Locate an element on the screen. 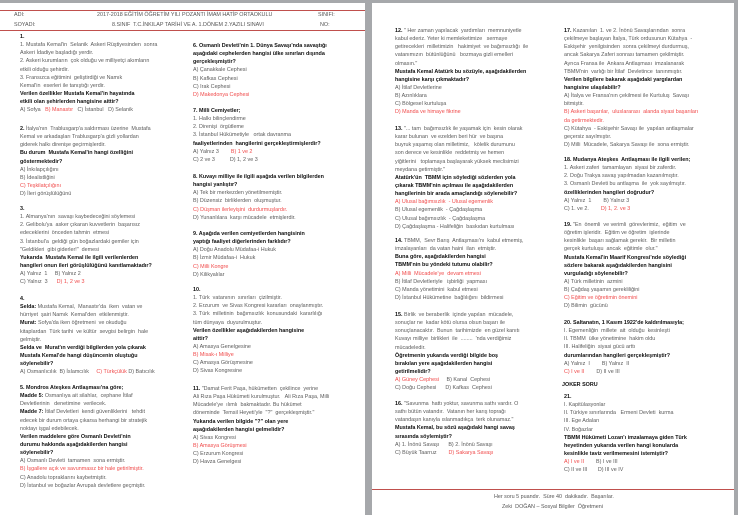 The image size is (738, 515). question-text: tüm dünyaya duyurulmuştur. is located at coordinates (228, 322).